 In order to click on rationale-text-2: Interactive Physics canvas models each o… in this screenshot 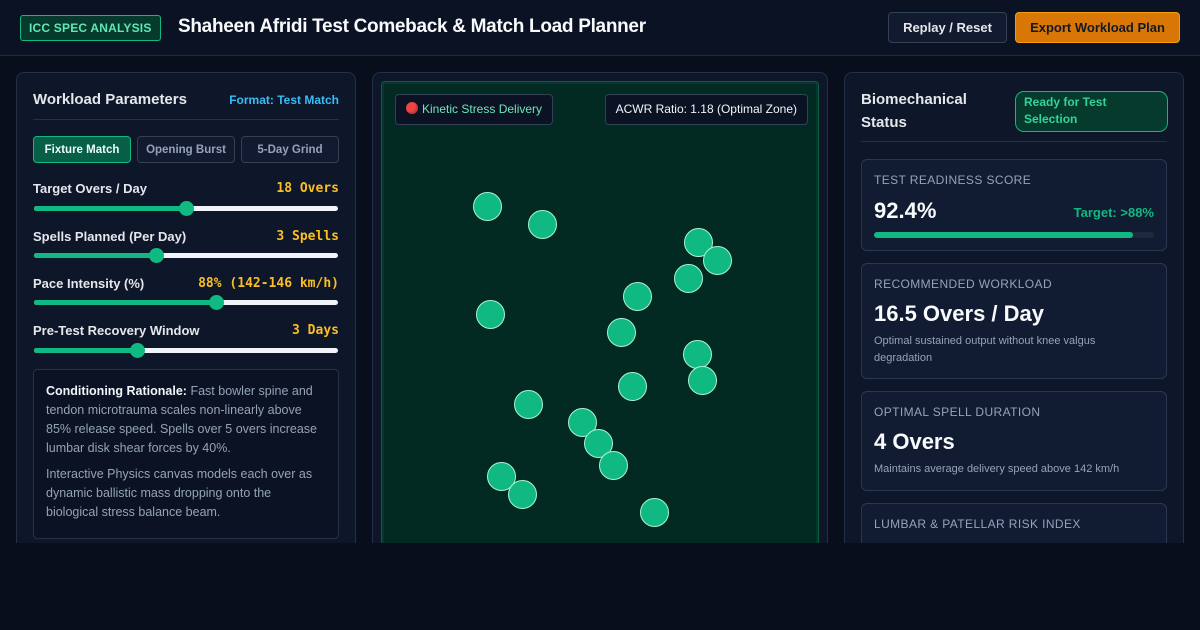, I will do `click(179, 493)`.